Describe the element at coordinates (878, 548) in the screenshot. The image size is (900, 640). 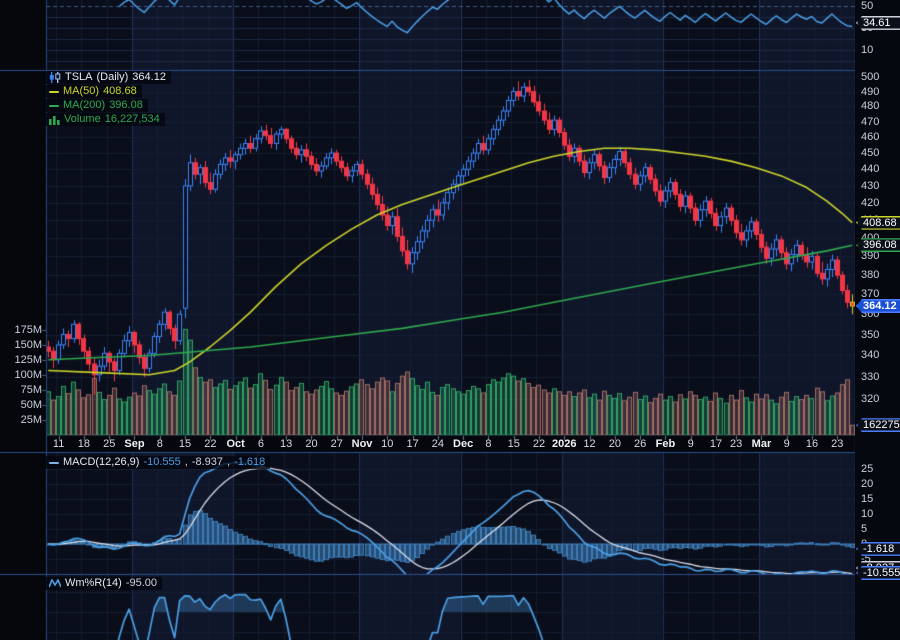
I see `macd-hist-box: -1.618` at that location.